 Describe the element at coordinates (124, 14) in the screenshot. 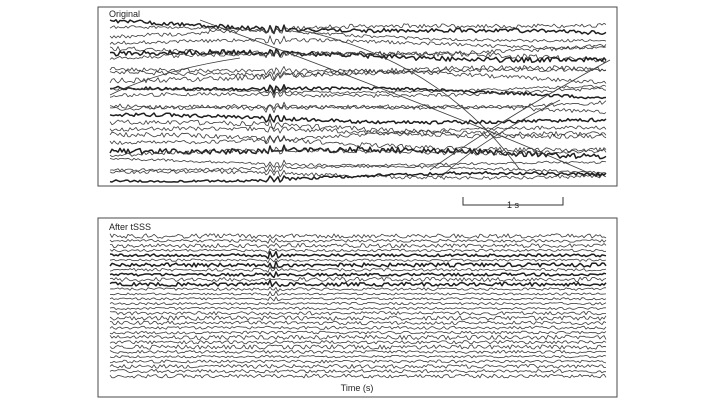

I see `panel-original-title: Original` at that location.